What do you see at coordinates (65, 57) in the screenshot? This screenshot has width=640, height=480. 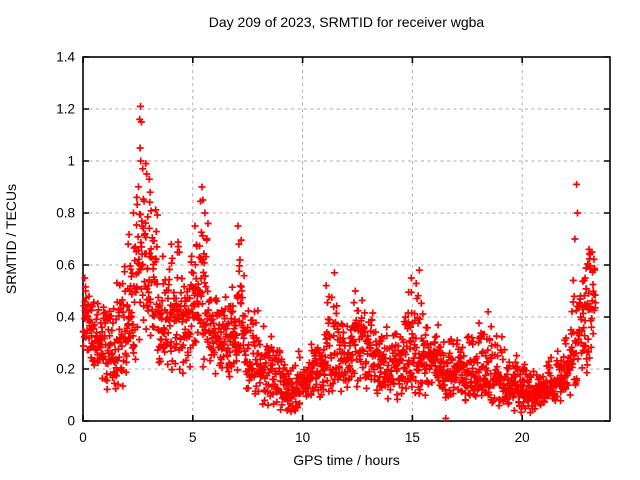 I see `svg-text: 1.4` at bounding box center [65, 57].